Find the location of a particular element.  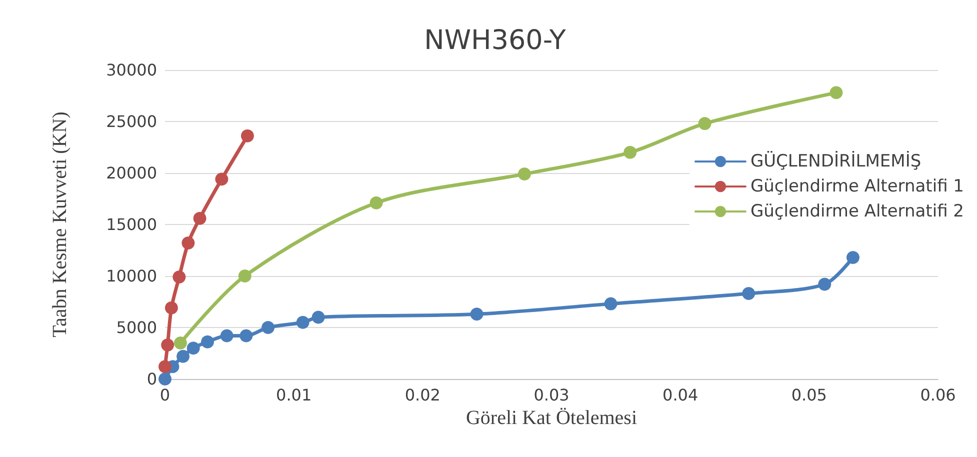

y-tick-label: 5000 is located at coordinates (136, 327).